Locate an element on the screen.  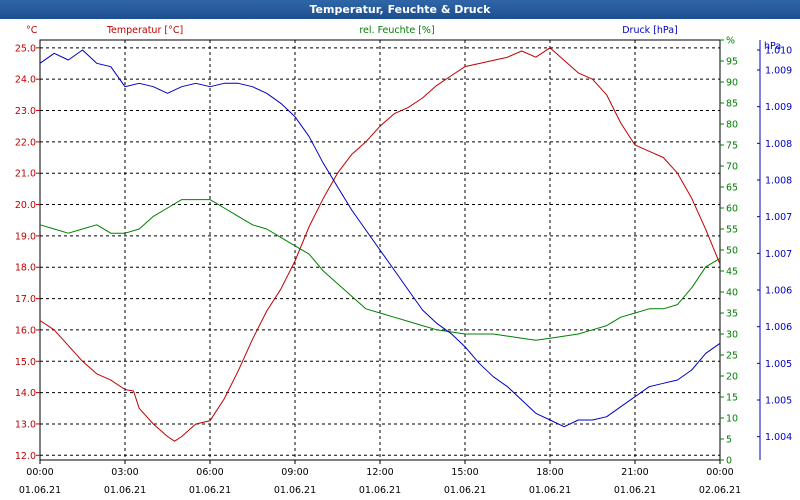
x-tick-date: 02.06.21 is located at coordinates (720, 490).